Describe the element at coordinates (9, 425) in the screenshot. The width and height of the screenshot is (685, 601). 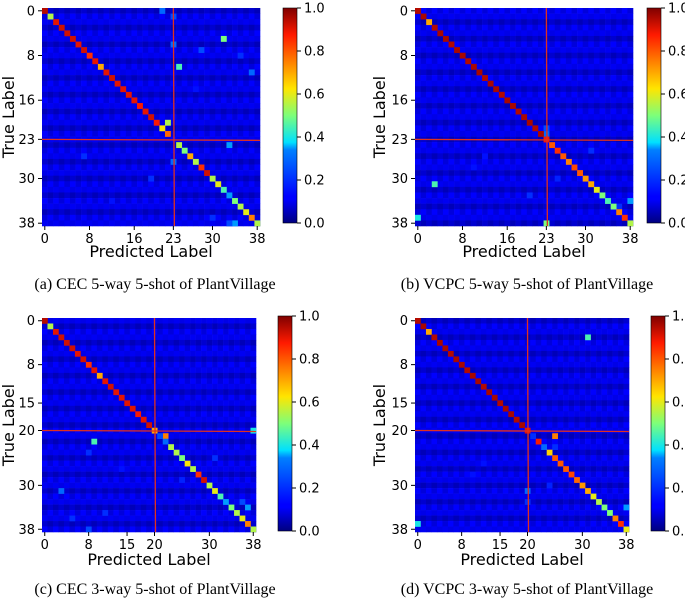
I see `y-axis-label: True Label` at that location.